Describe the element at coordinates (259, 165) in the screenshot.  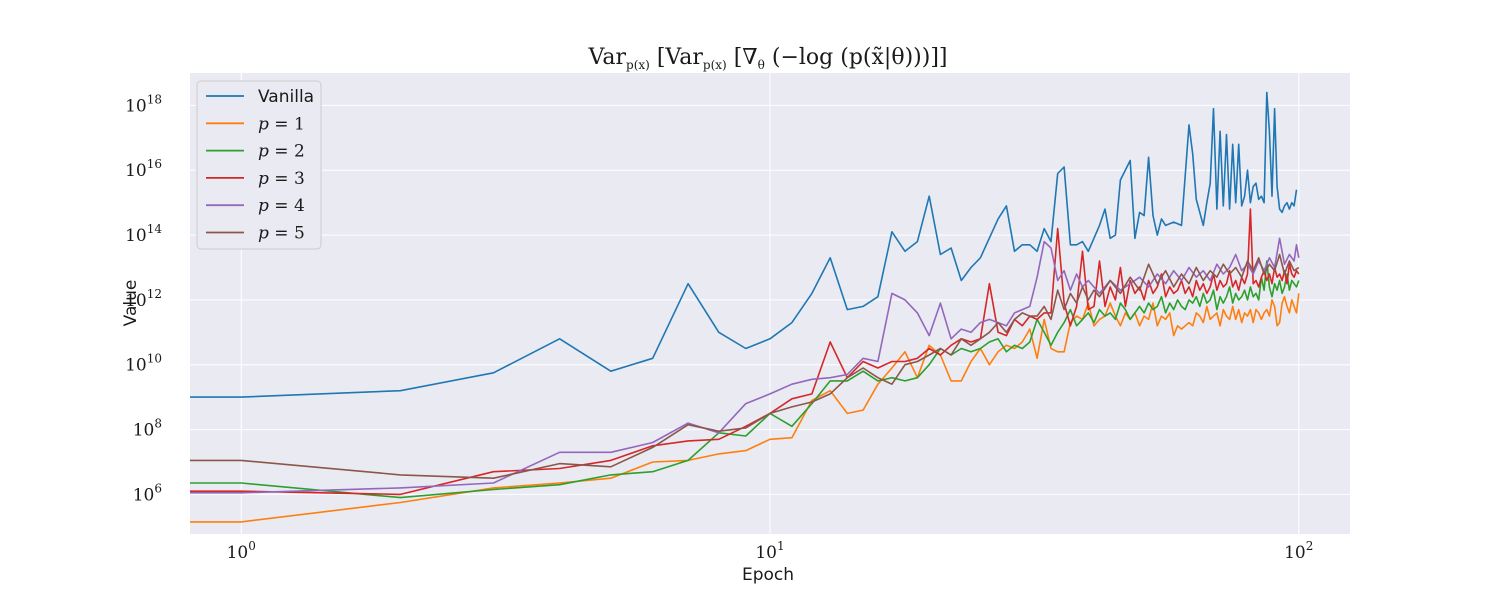
I see `legend: Vanilla p = 1 p = 2 p = 3 p = 4 p = 5` at that location.